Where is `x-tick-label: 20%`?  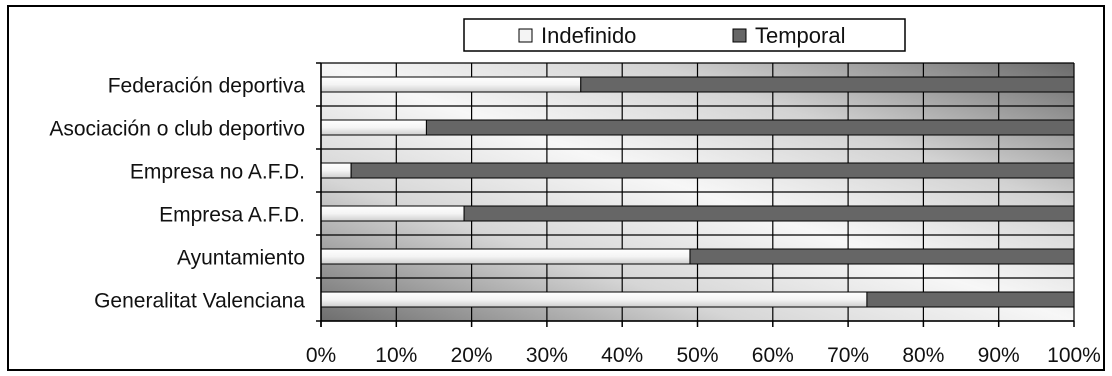
x-tick-label: 20% is located at coordinates (472, 355).